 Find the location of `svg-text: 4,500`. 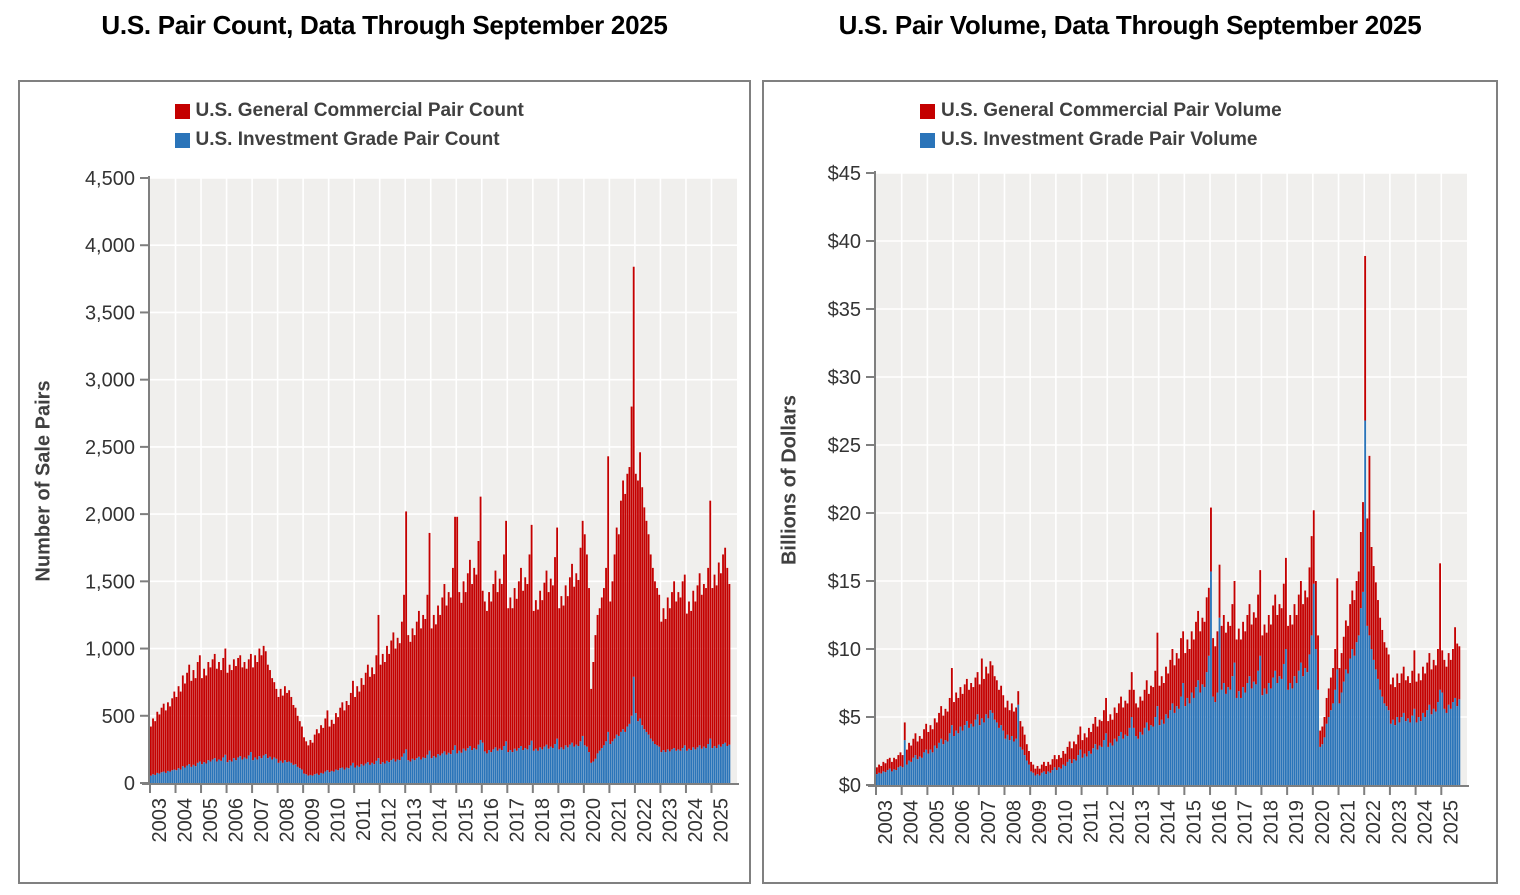

svg-text: 4,500 is located at coordinates (110, 179).